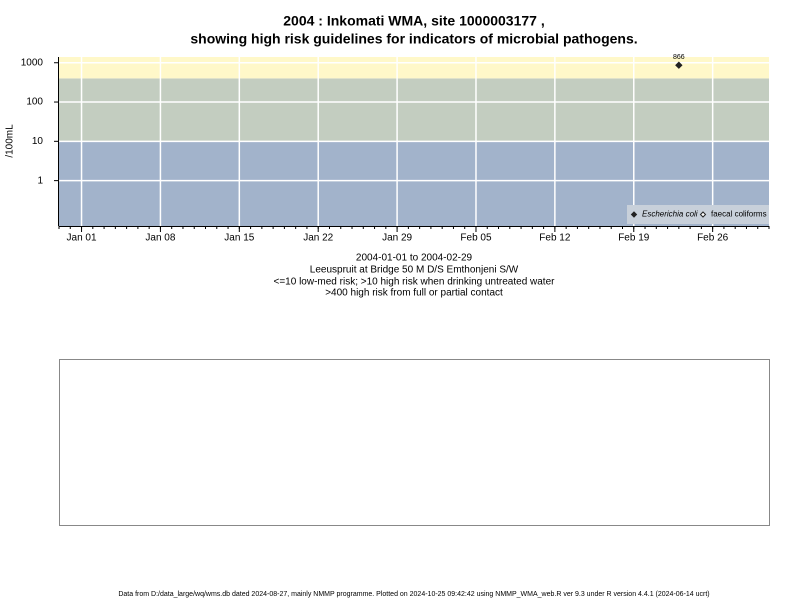 This screenshot has height=600, width=800. Describe the element at coordinates (670, 214) in the screenshot. I see `legend-label: Escherichia coli` at that location.